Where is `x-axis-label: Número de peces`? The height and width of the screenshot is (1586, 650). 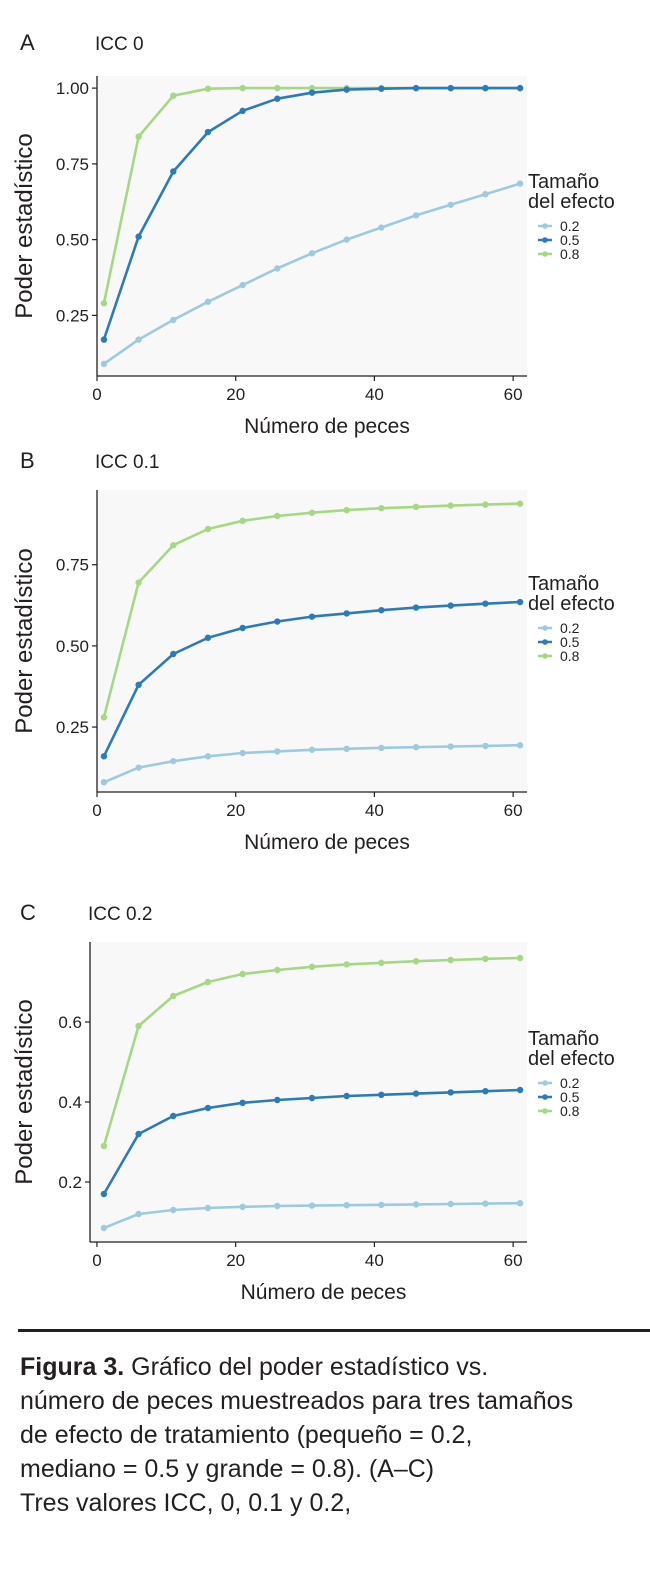
x-axis-label: Número de peces is located at coordinates (327, 842).